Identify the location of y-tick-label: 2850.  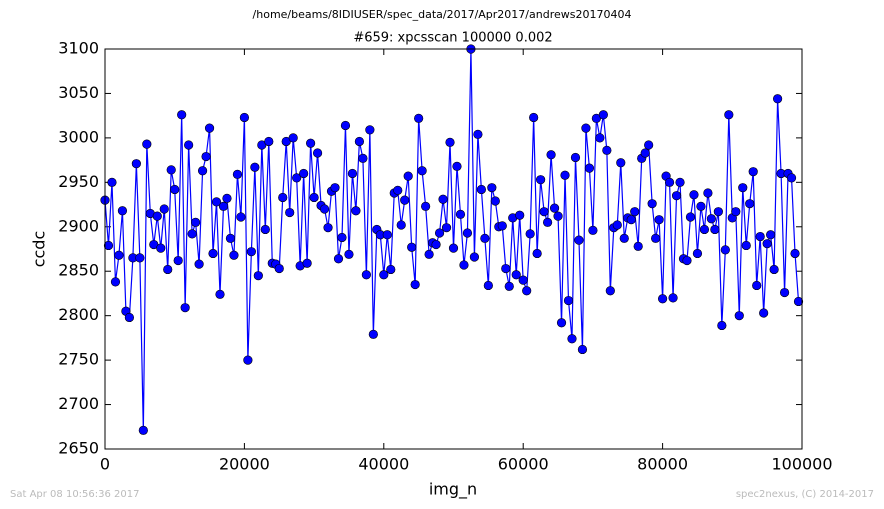
(78, 270).